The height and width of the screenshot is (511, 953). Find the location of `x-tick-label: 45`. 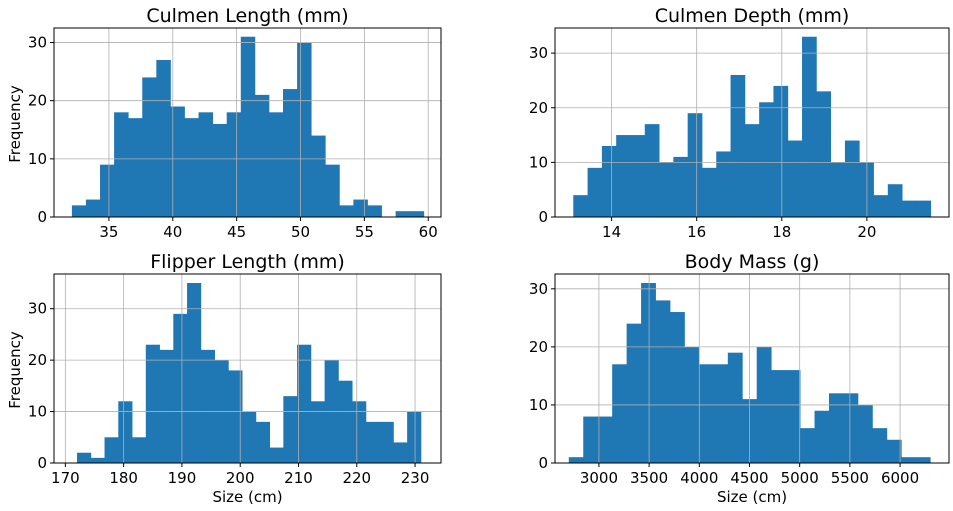

x-tick-label: 45 is located at coordinates (236, 232).